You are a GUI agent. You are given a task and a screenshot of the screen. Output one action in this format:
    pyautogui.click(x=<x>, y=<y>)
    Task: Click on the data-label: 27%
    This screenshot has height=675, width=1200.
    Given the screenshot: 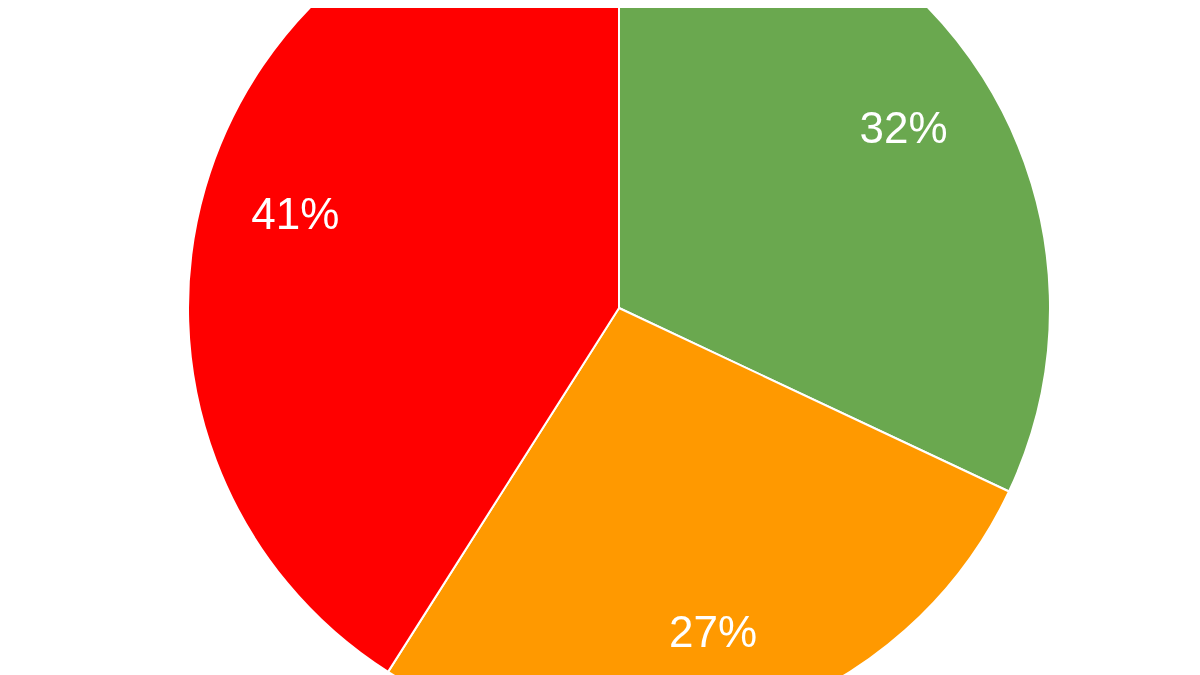 What is the action you would take?
    pyautogui.click(x=713, y=632)
    